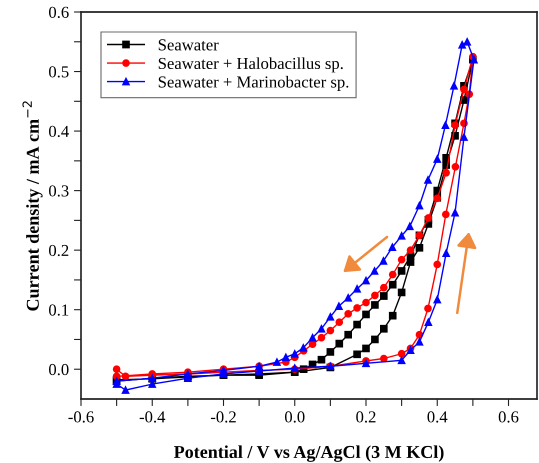 This screenshot has width=539, height=463. I want to click on y-tick-label: 0.1, so click(58, 310).